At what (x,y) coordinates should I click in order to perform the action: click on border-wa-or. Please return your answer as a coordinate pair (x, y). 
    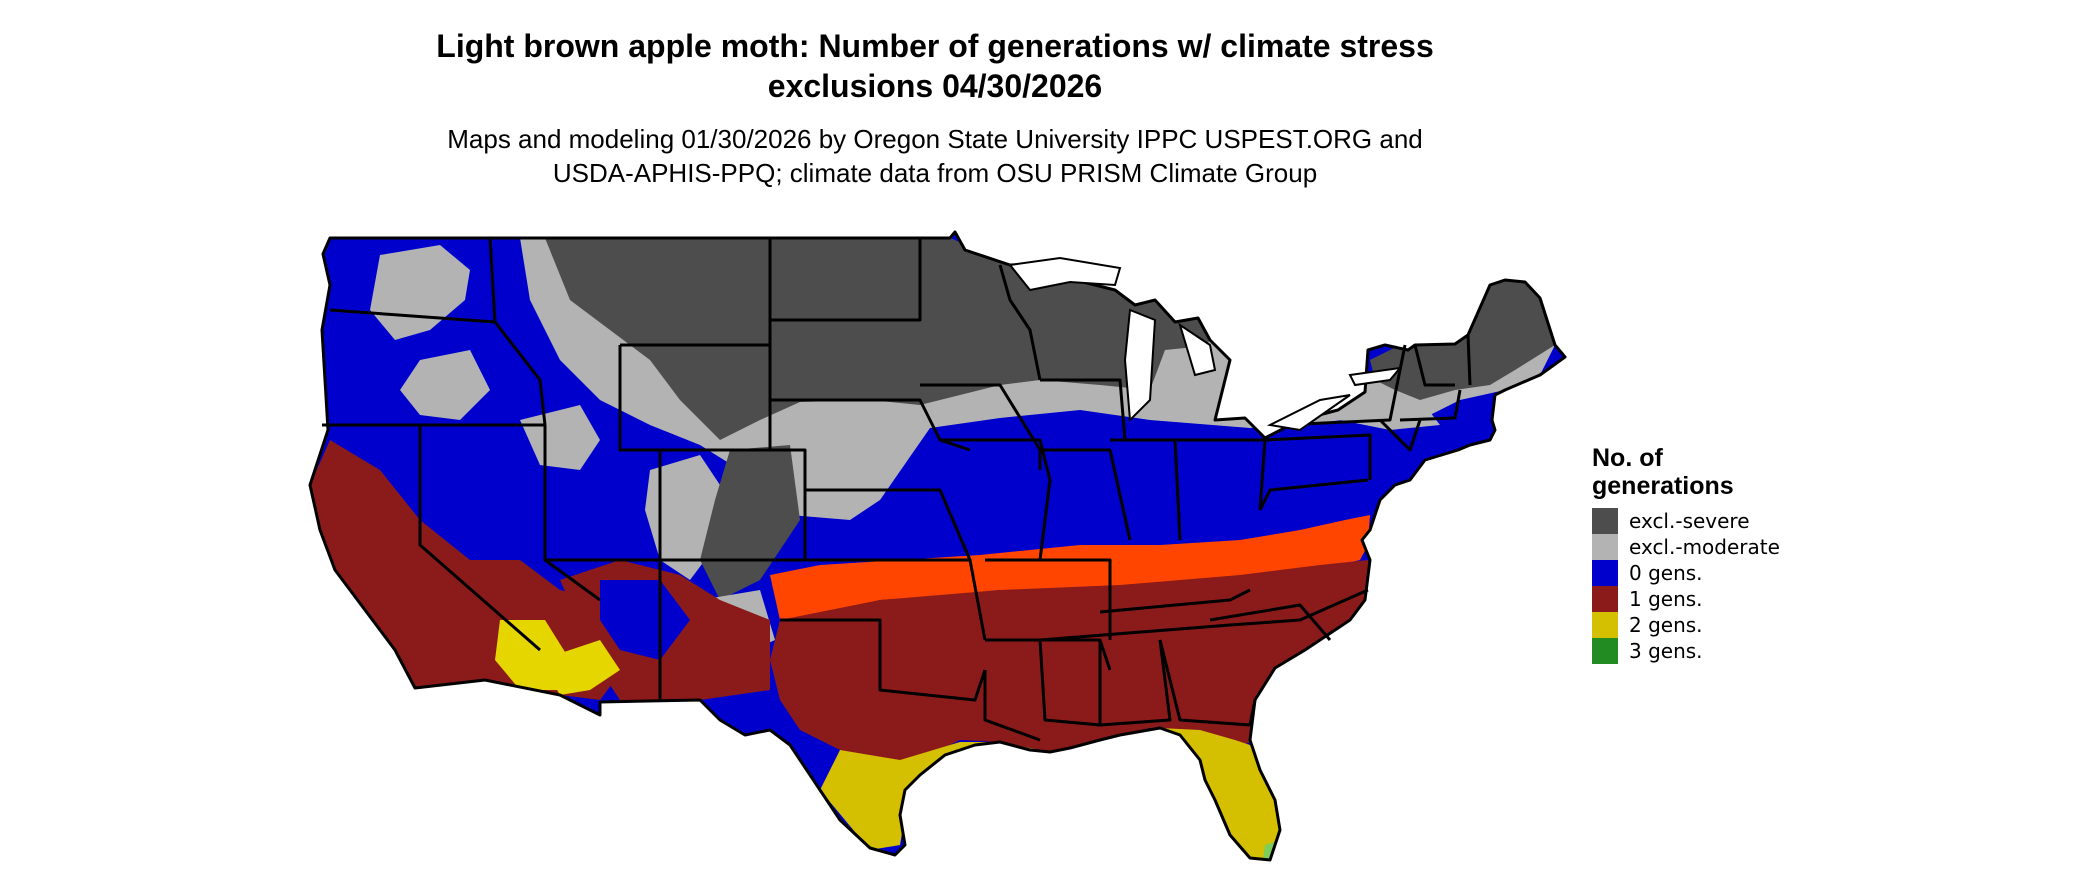
    Looking at the image, I should click on (412, 316).